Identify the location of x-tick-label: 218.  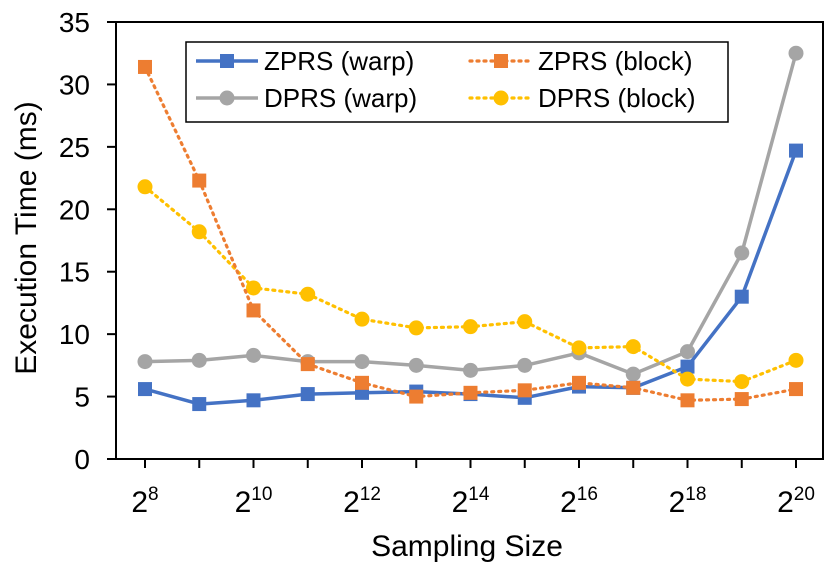
(688, 501).